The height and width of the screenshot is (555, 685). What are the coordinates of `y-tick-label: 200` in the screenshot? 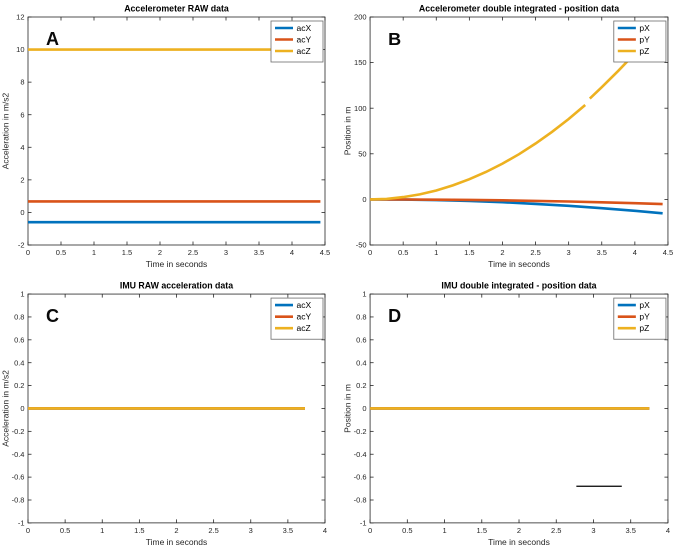 It's located at (360, 17).